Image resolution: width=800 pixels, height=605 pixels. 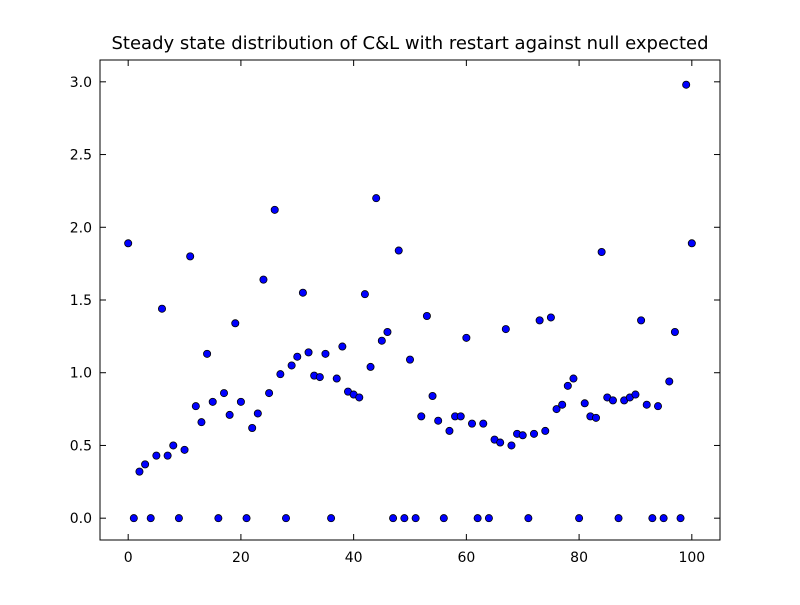 I want to click on x-tick-label: 40, so click(x=354, y=558).